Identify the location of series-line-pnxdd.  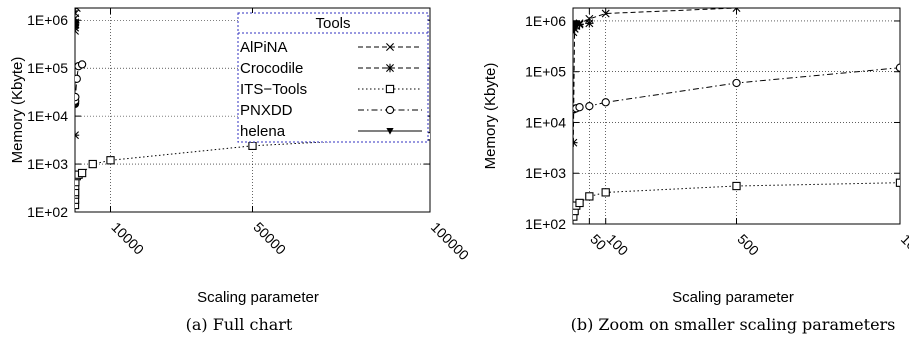
(736, 88).